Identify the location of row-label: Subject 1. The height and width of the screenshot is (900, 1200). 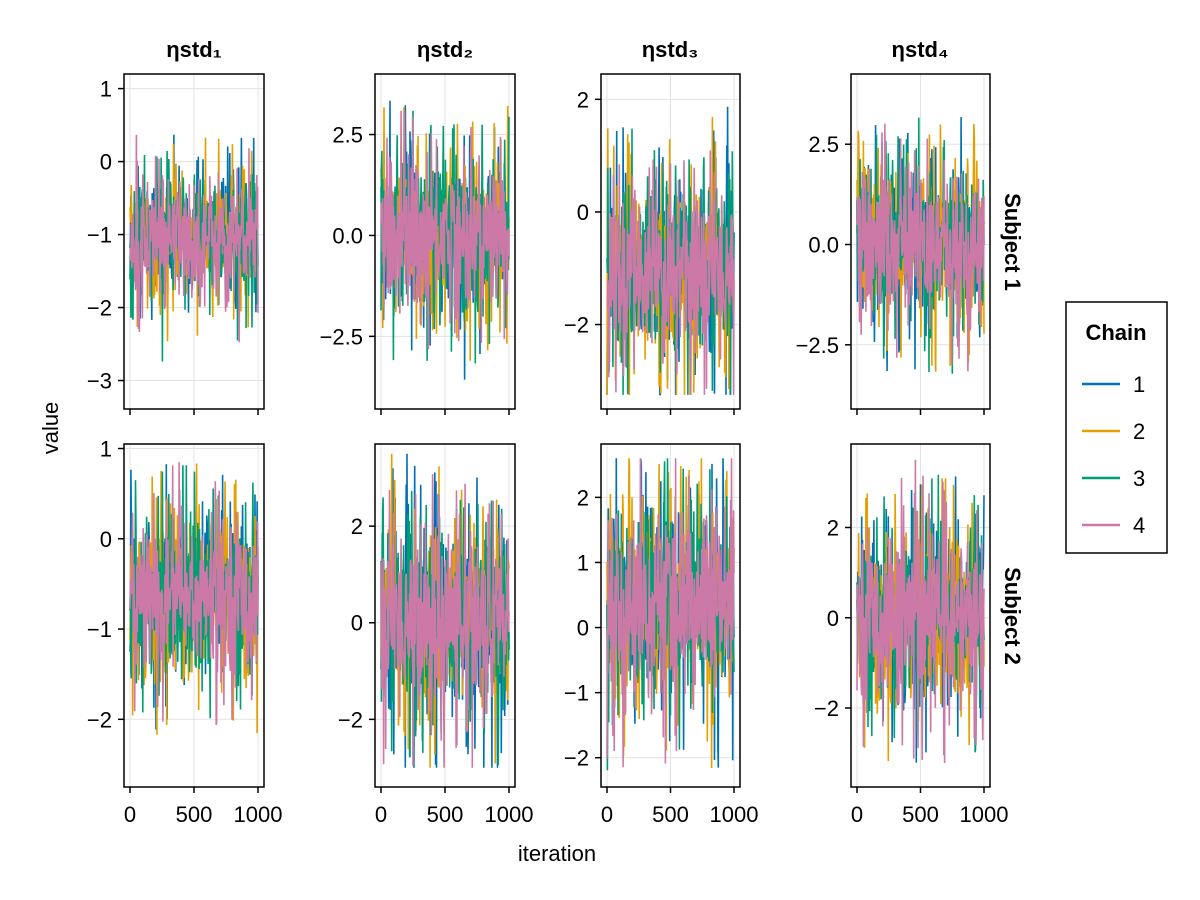
(1012, 242).